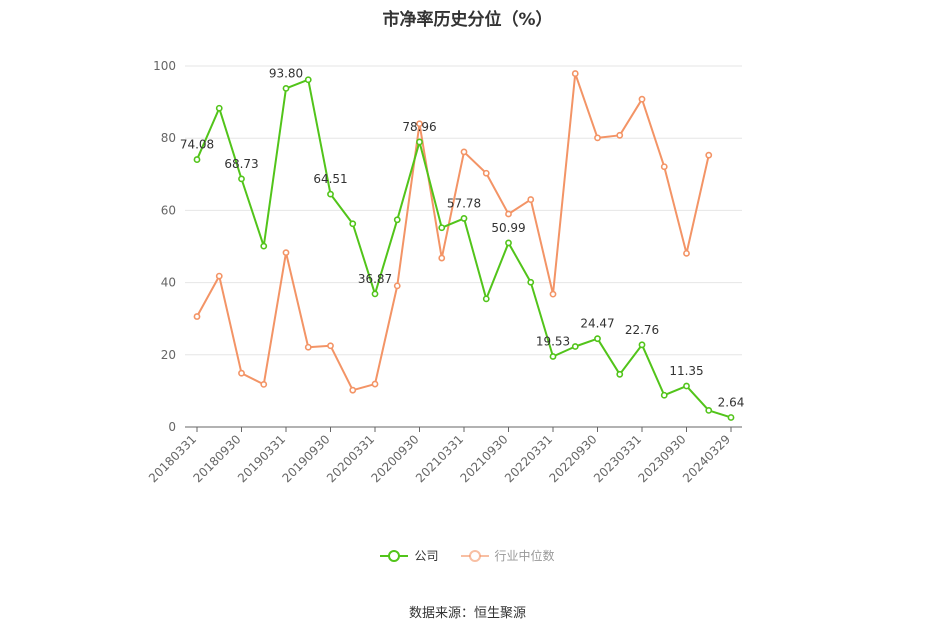 The height and width of the screenshot is (632, 935). What do you see at coordinates (597, 324) in the screenshot?
I see `data-label: 24.47` at bounding box center [597, 324].